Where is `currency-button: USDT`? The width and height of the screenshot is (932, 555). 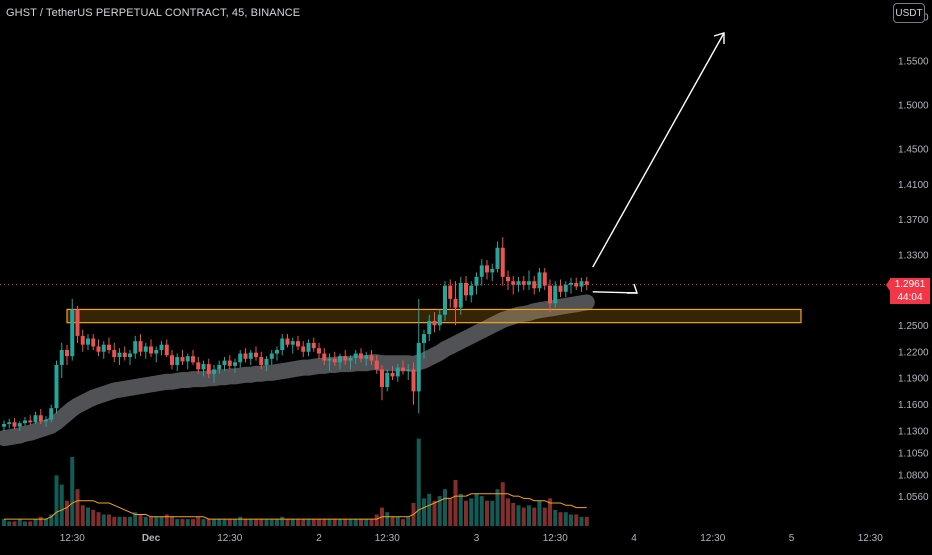 currency-button: USDT is located at coordinates (909, 13).